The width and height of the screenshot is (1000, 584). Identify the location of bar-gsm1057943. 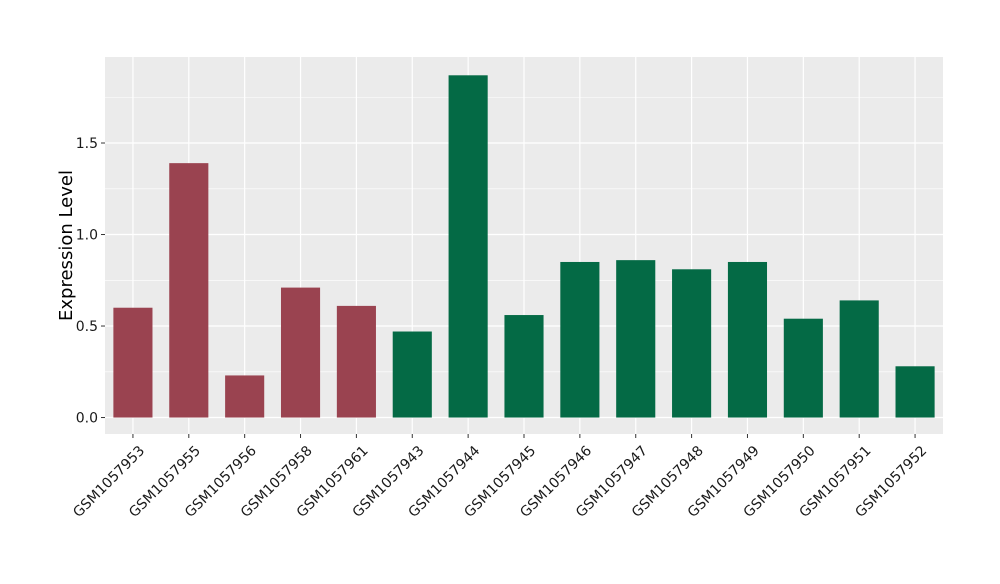
(412, 374).